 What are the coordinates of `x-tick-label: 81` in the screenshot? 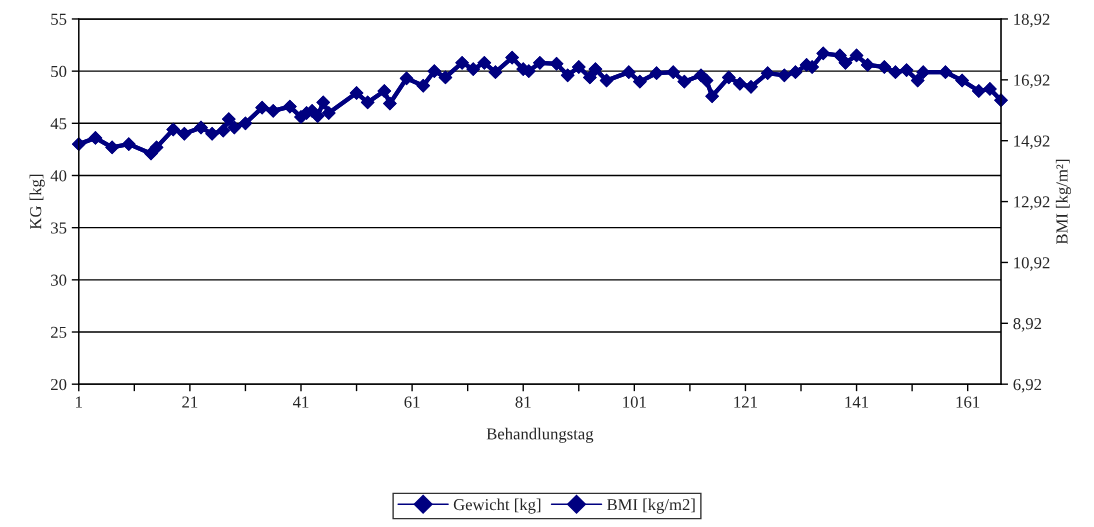 It's located at (523, 402).